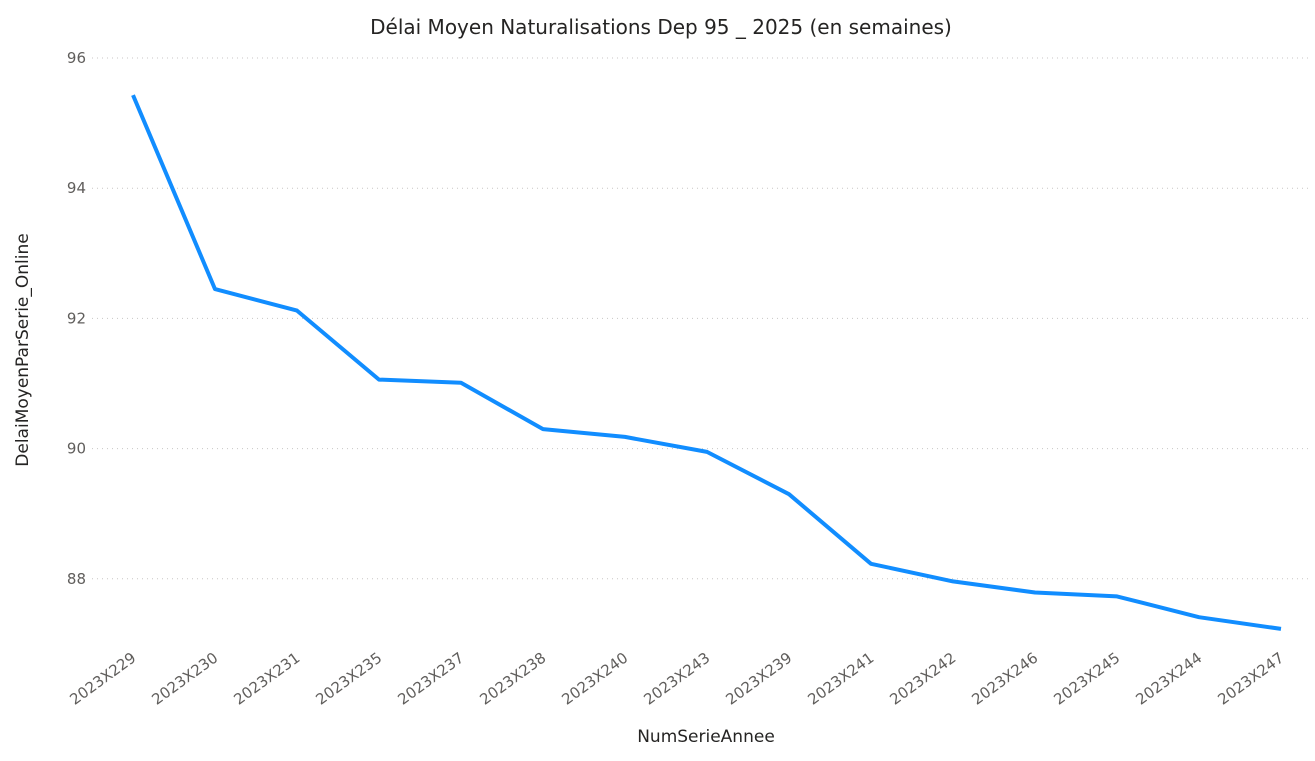 This screenshot has width=1315, height=761. What do you see at coordinates (1004, 679) in the screenshot?
I see `x-tick-label: 2023X246` at bounding box center [1004, 679].